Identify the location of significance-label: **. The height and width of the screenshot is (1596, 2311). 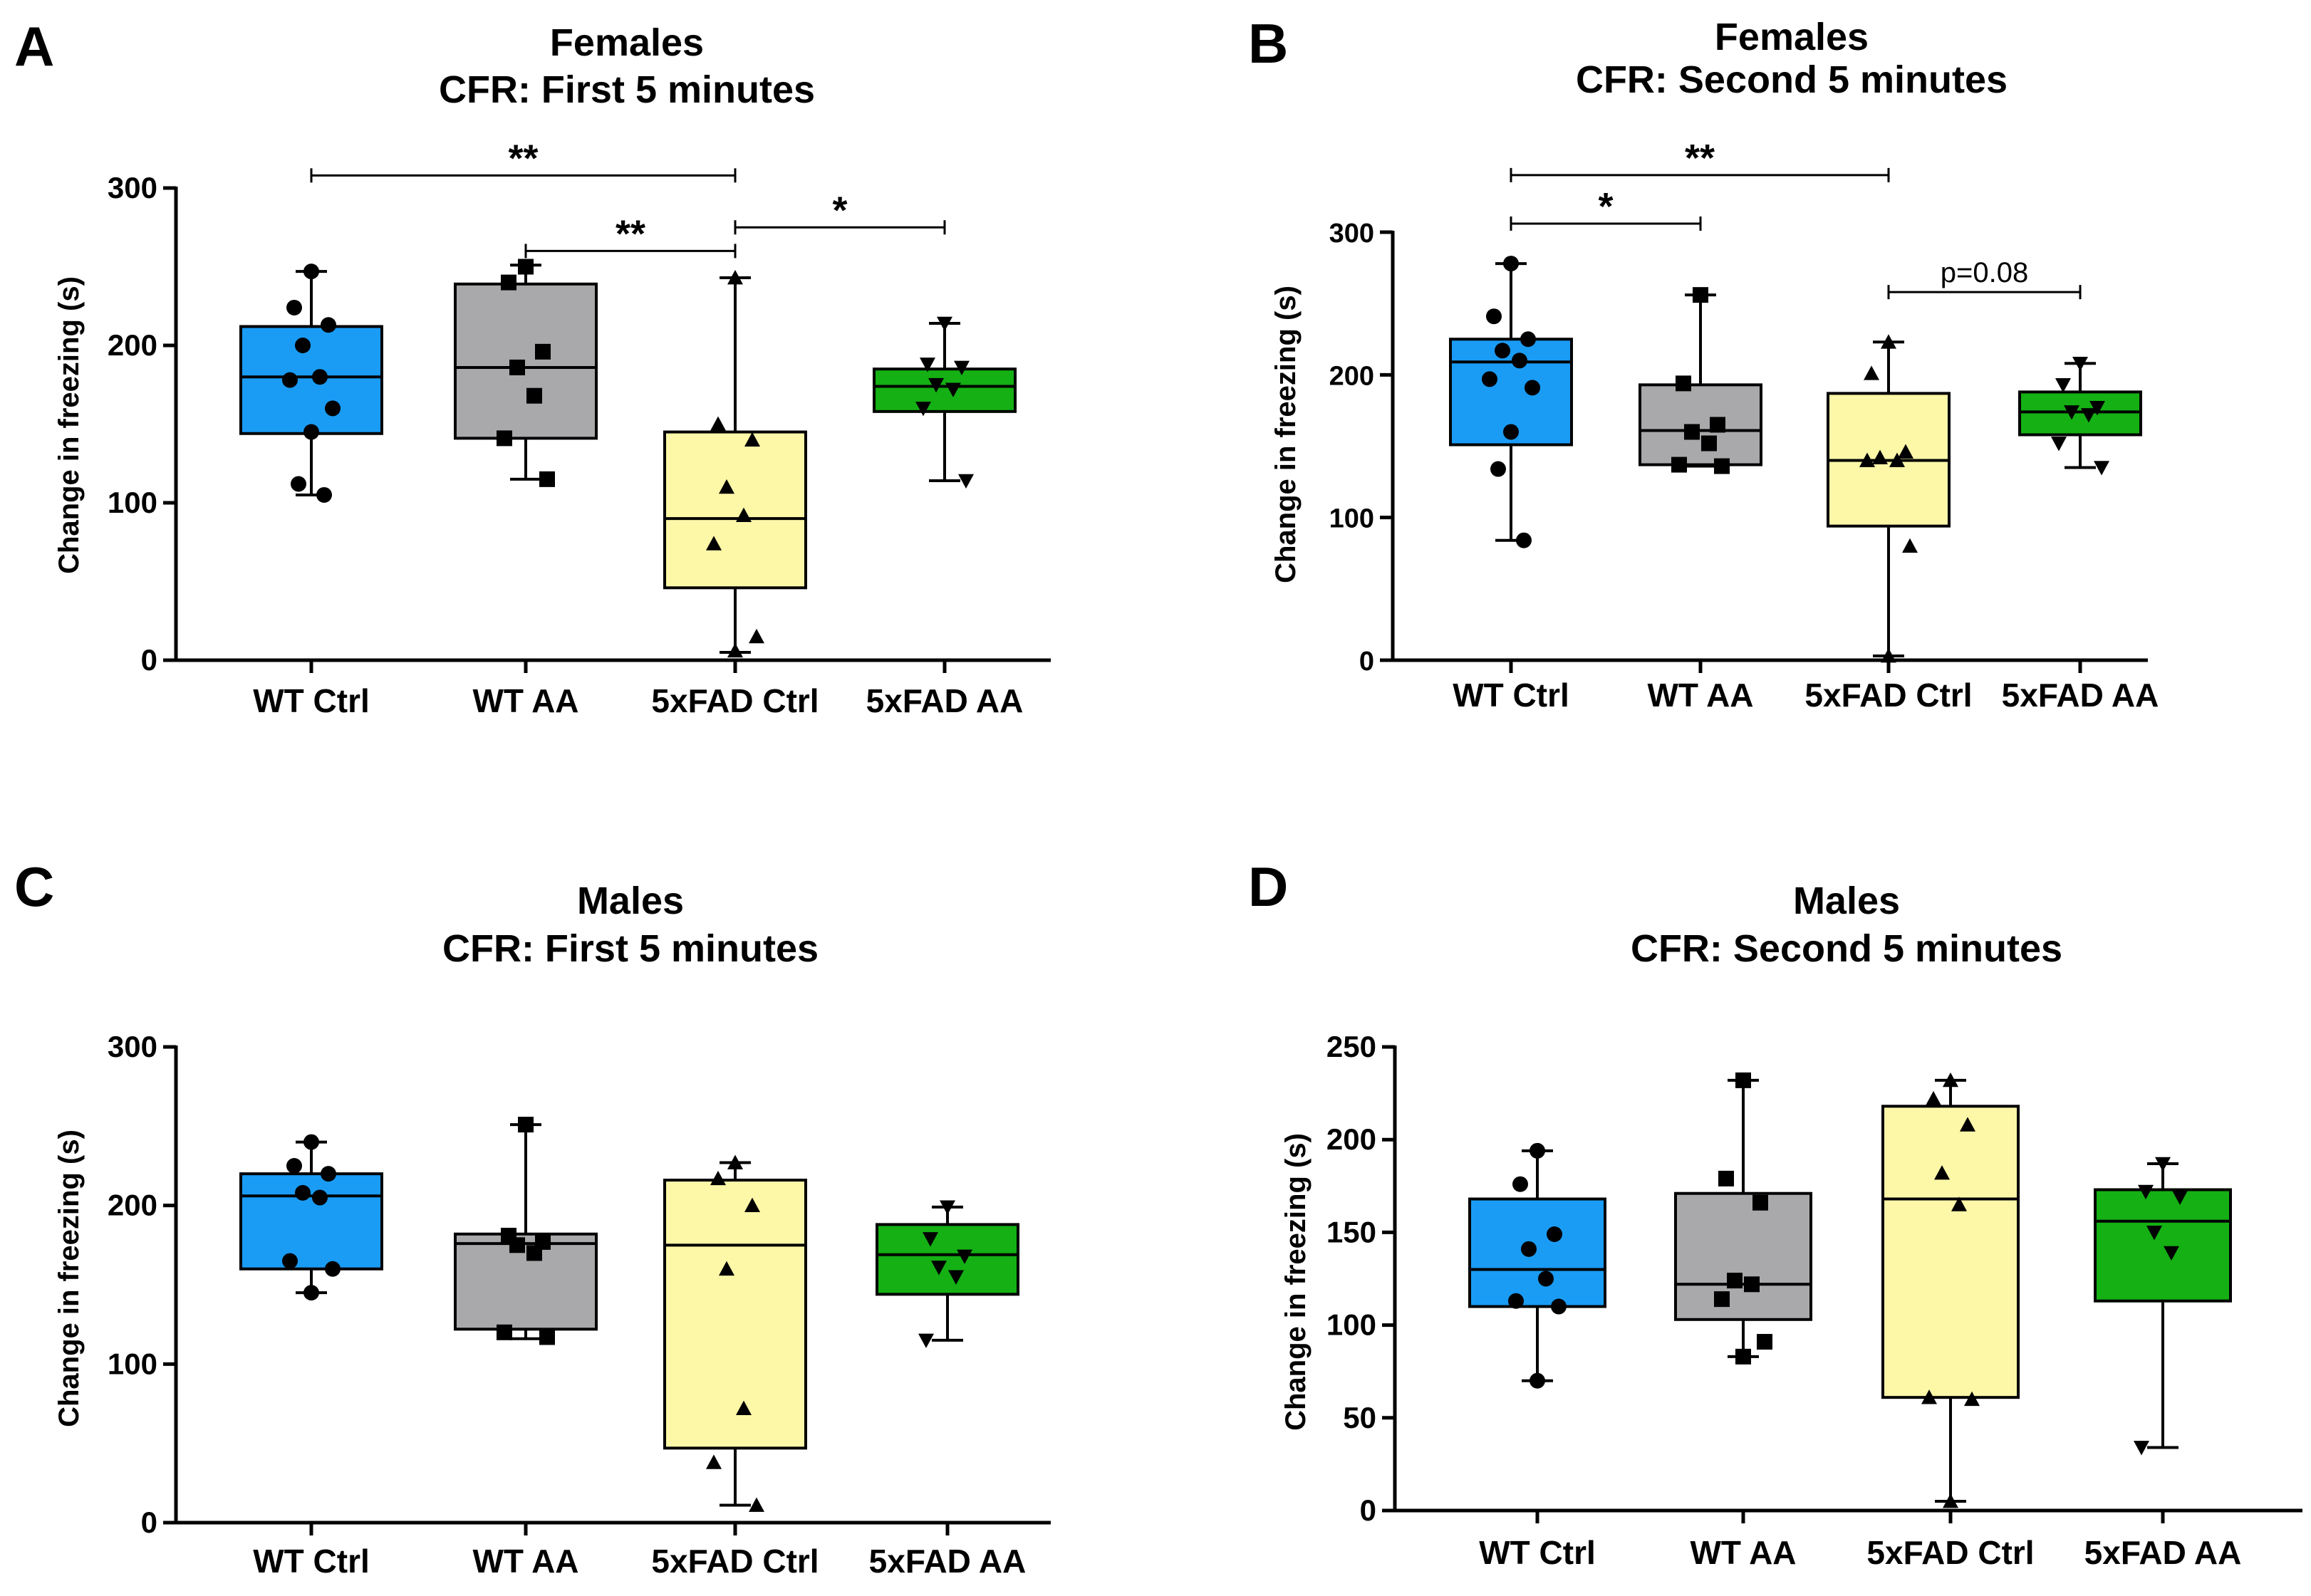
(523, 158).